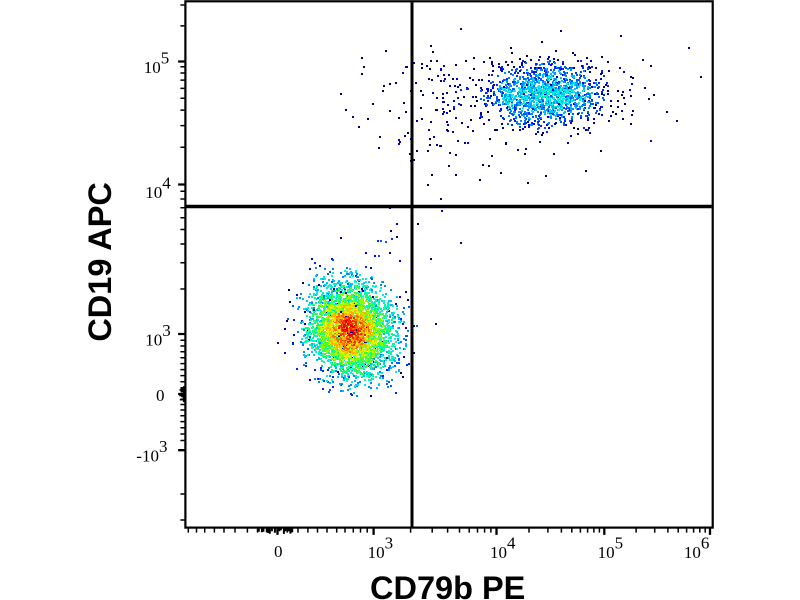 The height and width of the screenshot is (600, 800). I want to click on svg-text: CD19 APC, so click(100, 262).